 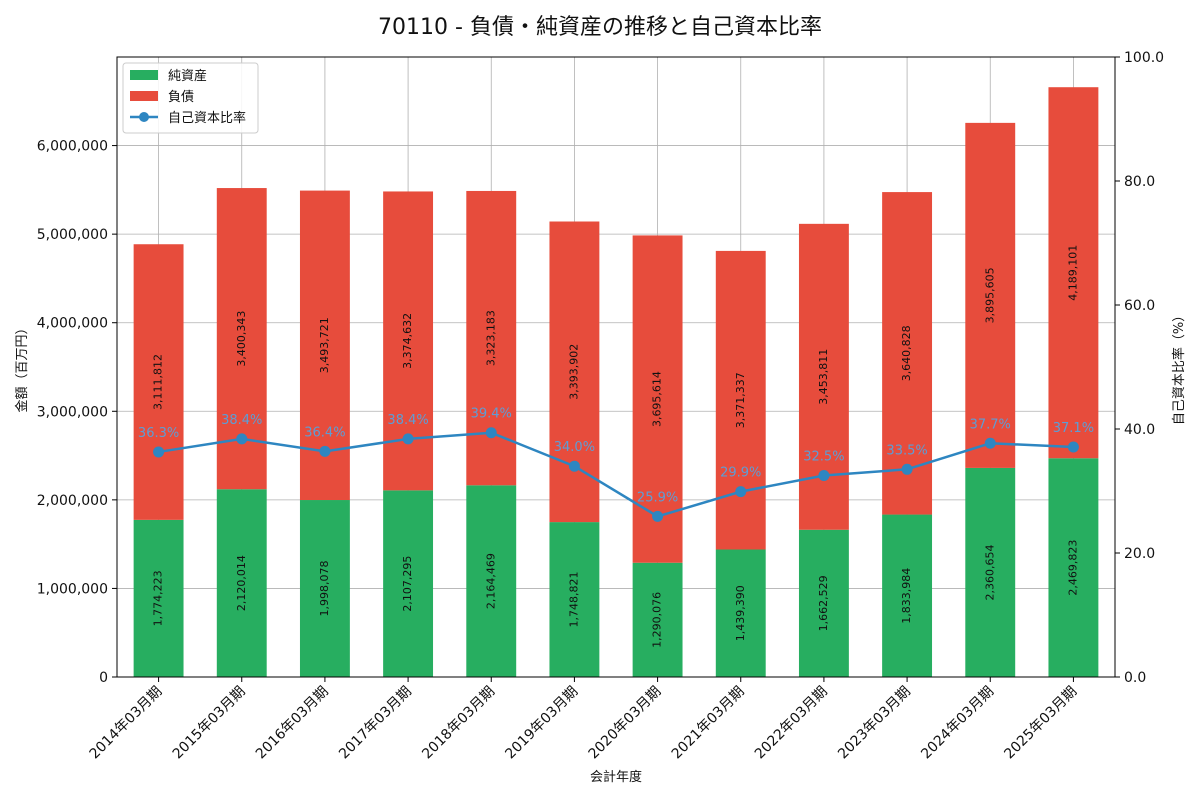 I want to click on ratio-value-label: 34.0%, so click(x=574, y=447).